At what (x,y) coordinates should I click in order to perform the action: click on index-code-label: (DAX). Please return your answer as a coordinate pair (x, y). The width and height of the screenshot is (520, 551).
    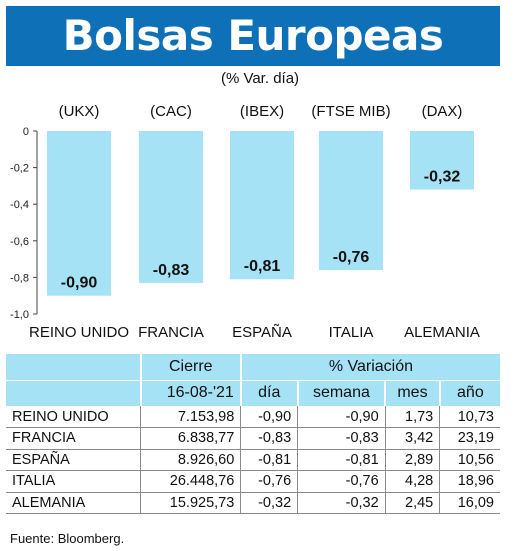
    Looking at the image, I should click on (442, 111).